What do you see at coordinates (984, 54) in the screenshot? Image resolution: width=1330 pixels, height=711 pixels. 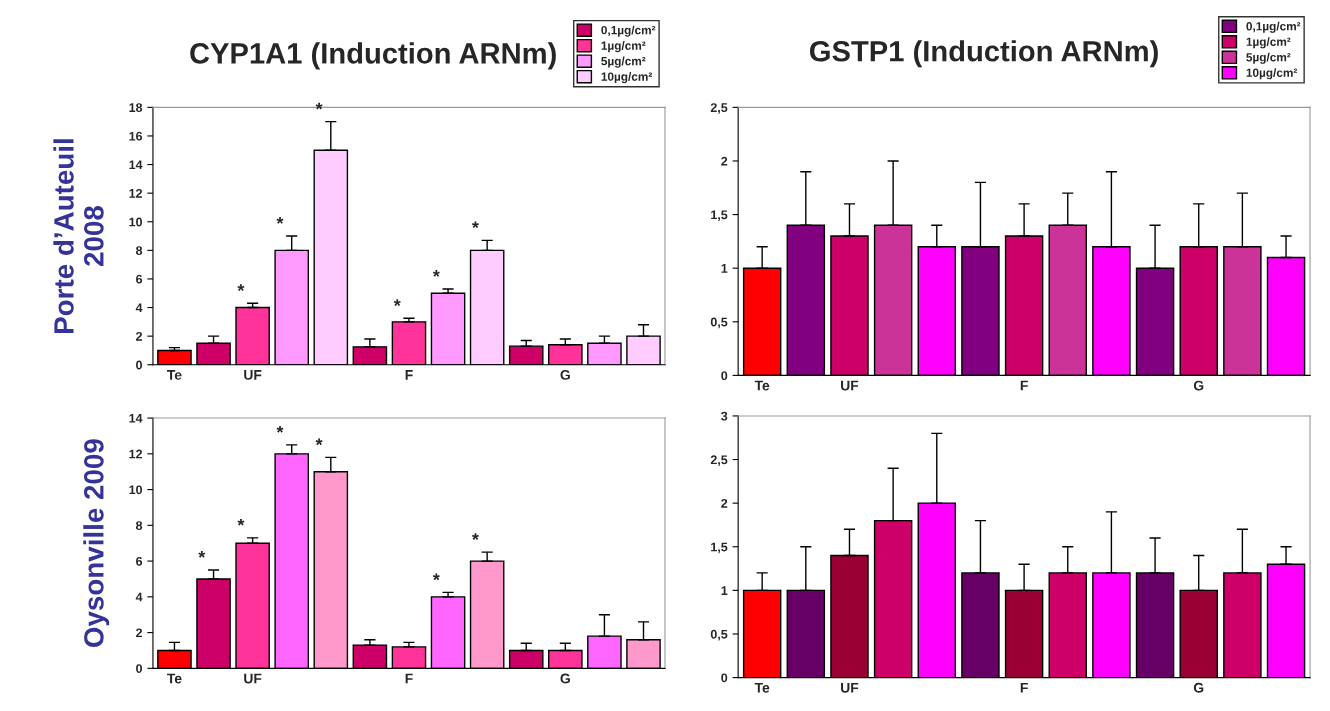 I see `chart-title: GSTP1 (Induction ARNm)` at bounding box center [984, 54].